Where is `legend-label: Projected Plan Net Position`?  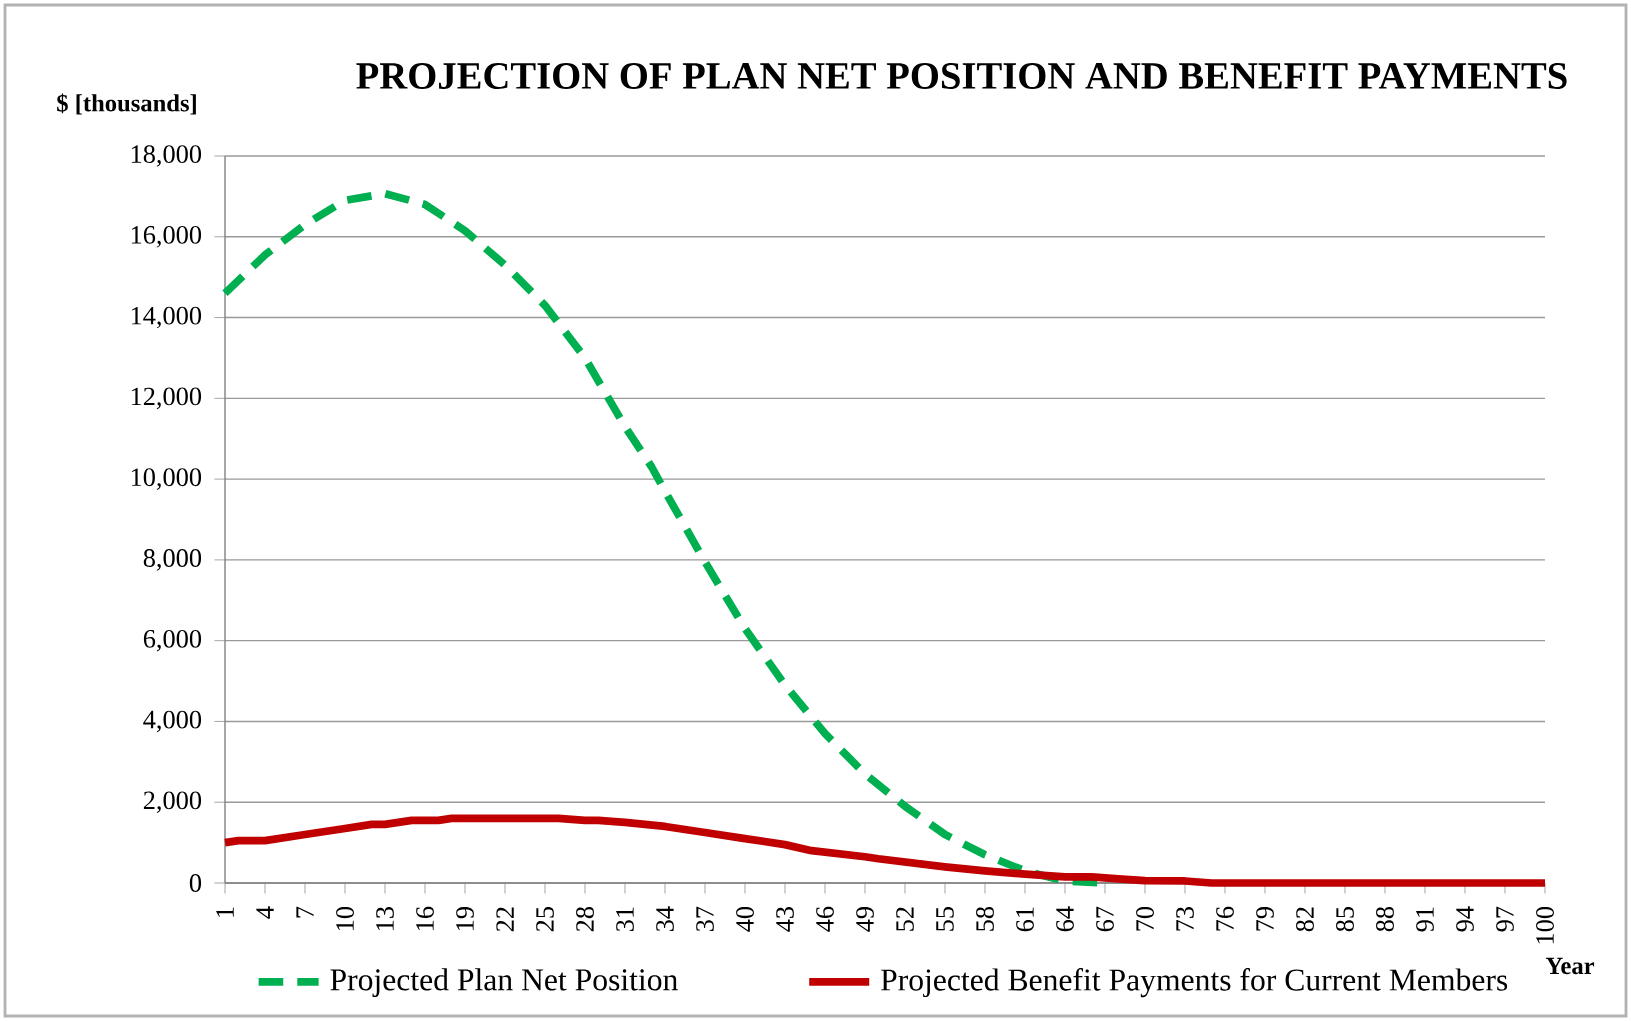
legend-label: Projected Plan Net Position is located at coordinates (504, 982).